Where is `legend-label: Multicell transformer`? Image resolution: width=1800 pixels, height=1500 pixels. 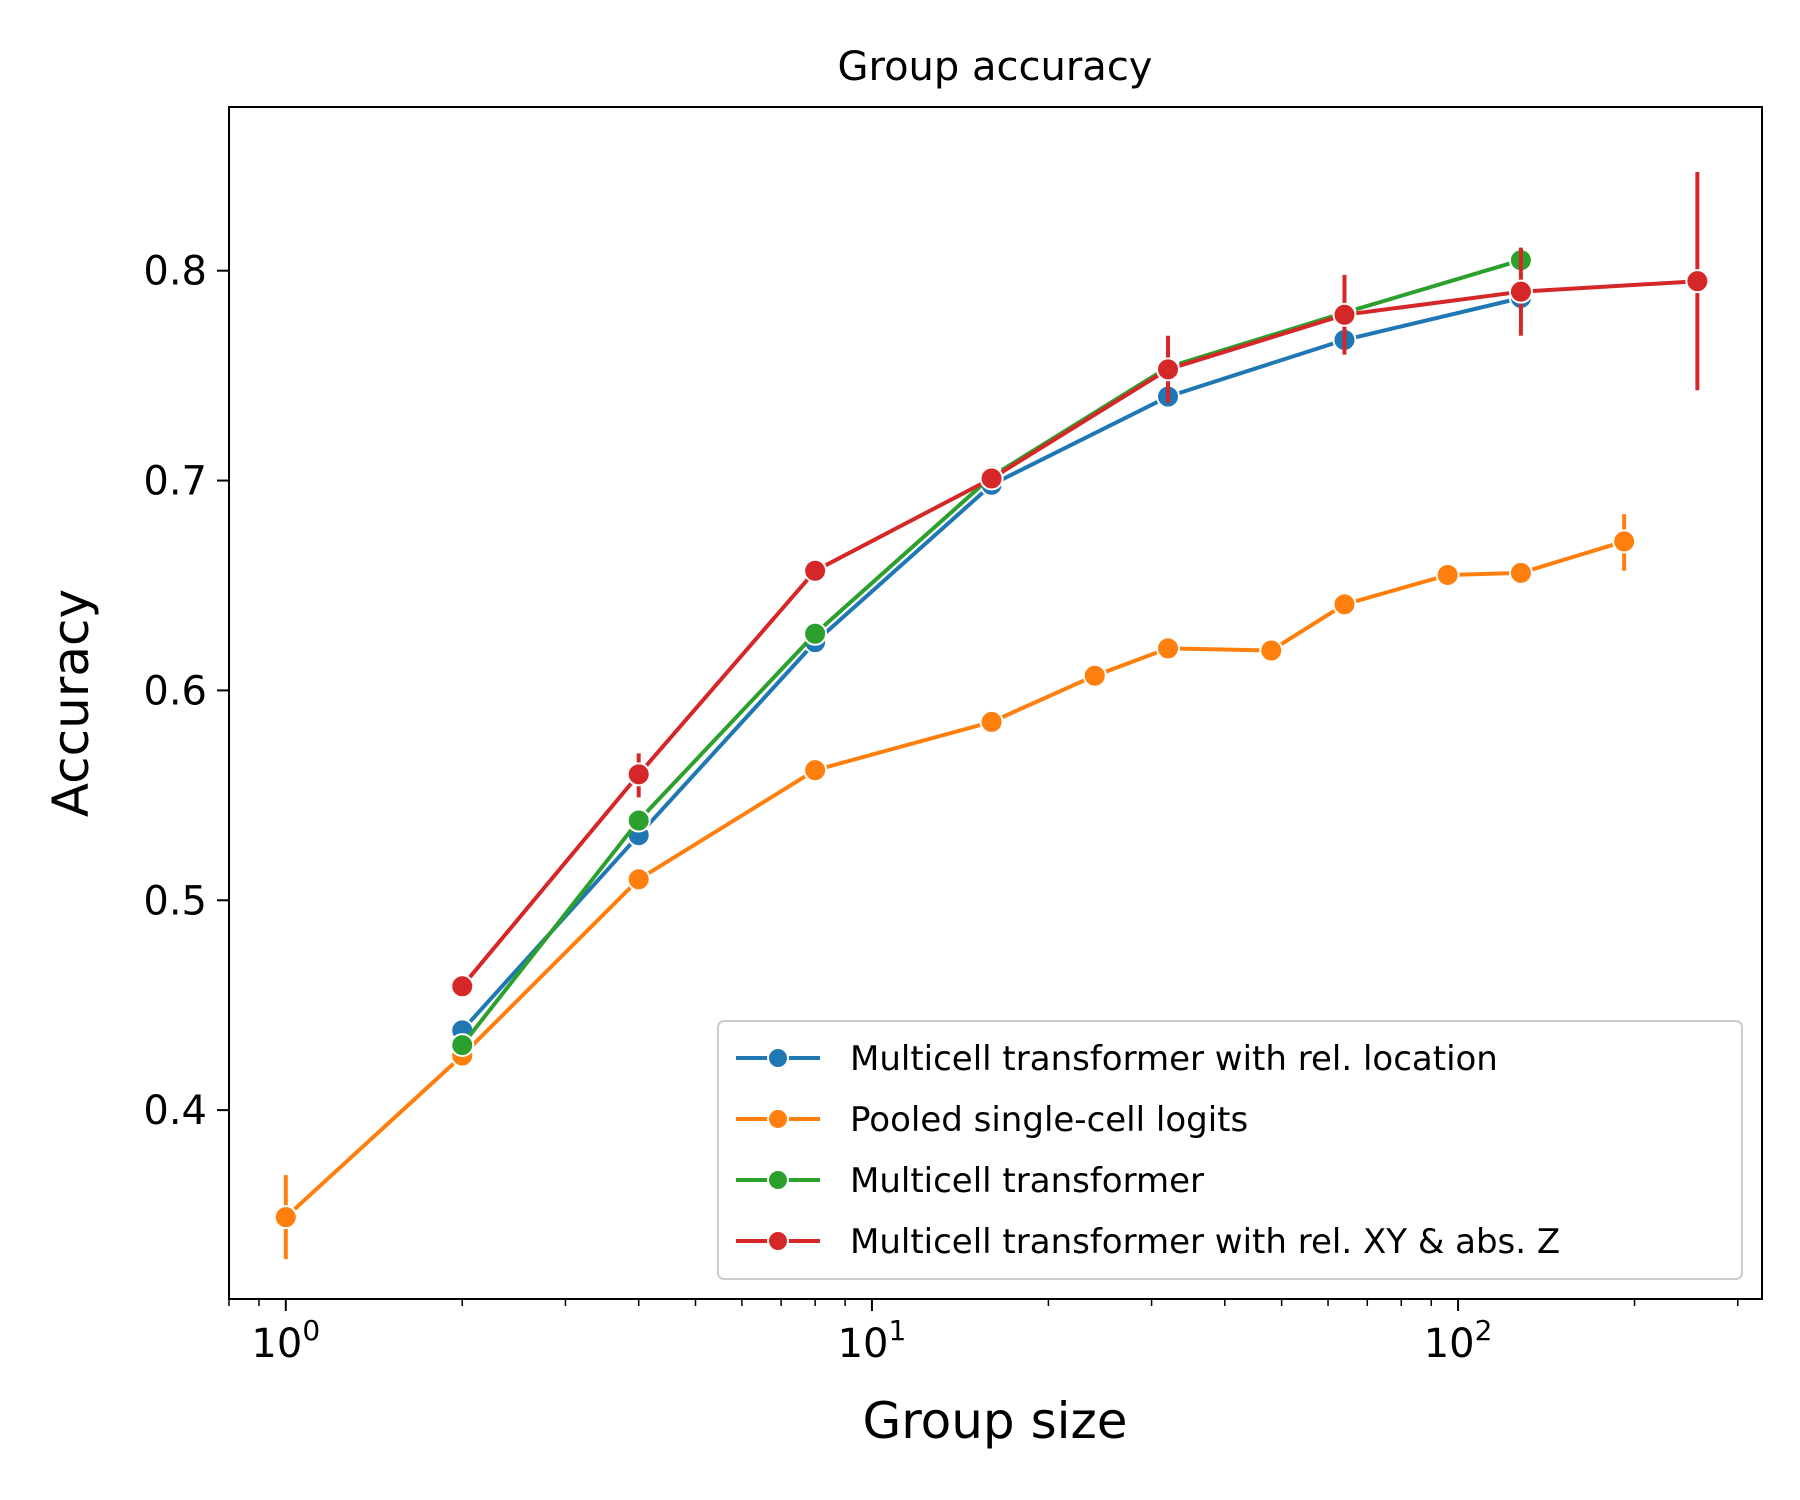
legend-label: Multicell transformer is located at coordinates (1027, 1181).